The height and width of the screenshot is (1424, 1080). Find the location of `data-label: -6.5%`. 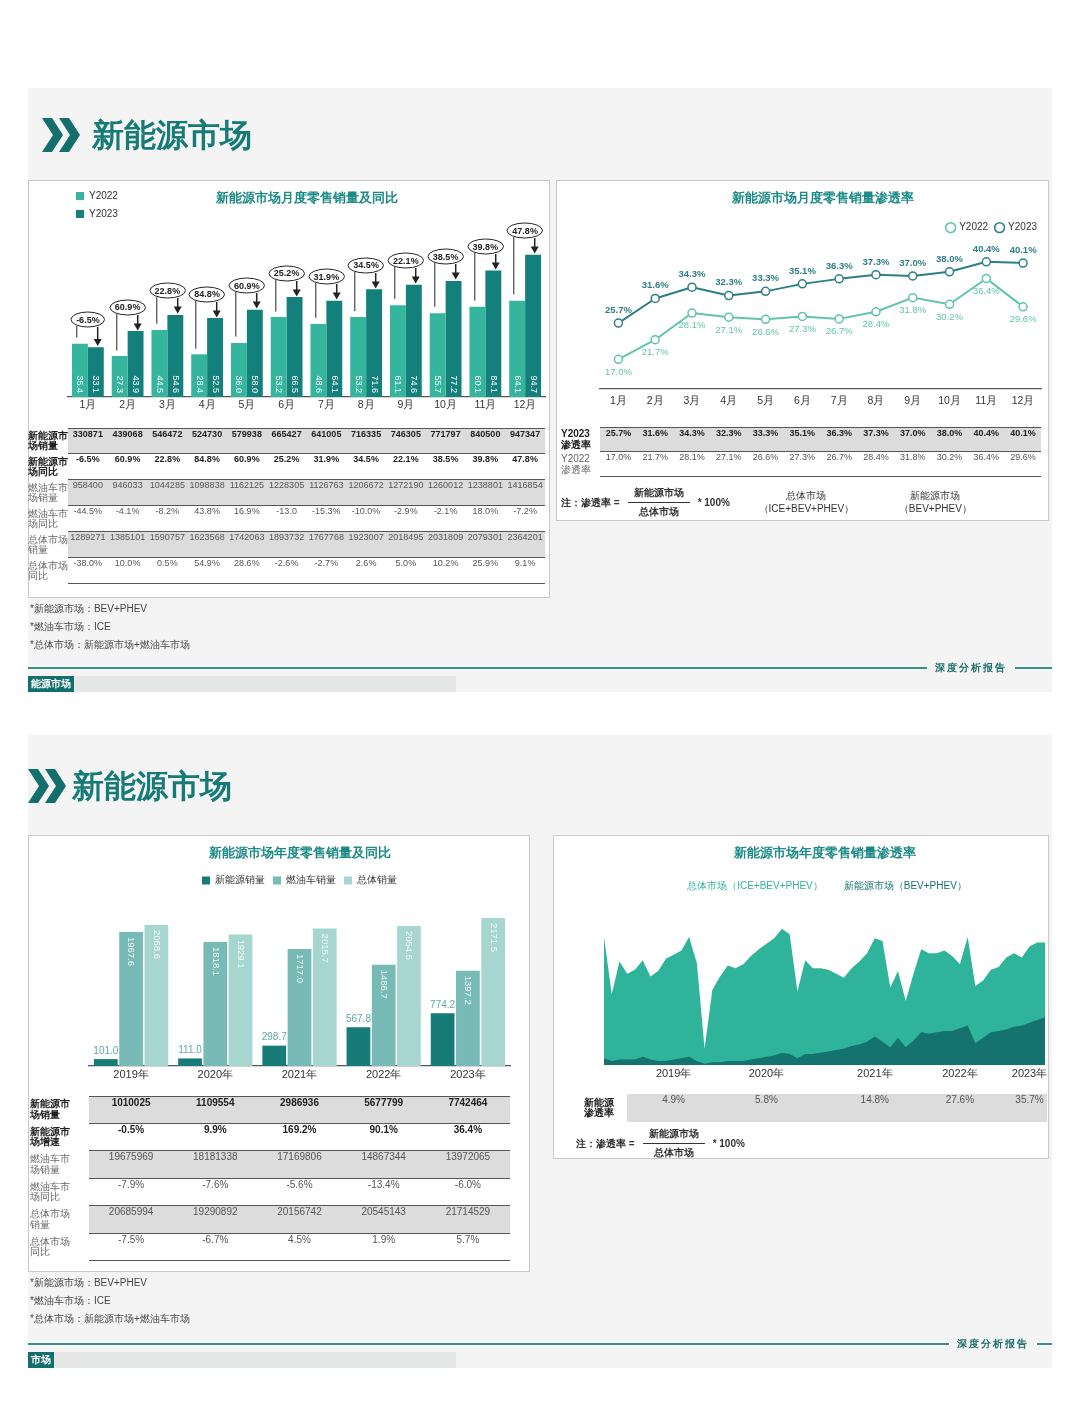

data-label: -6.5% is located at coordinates (88, 459).